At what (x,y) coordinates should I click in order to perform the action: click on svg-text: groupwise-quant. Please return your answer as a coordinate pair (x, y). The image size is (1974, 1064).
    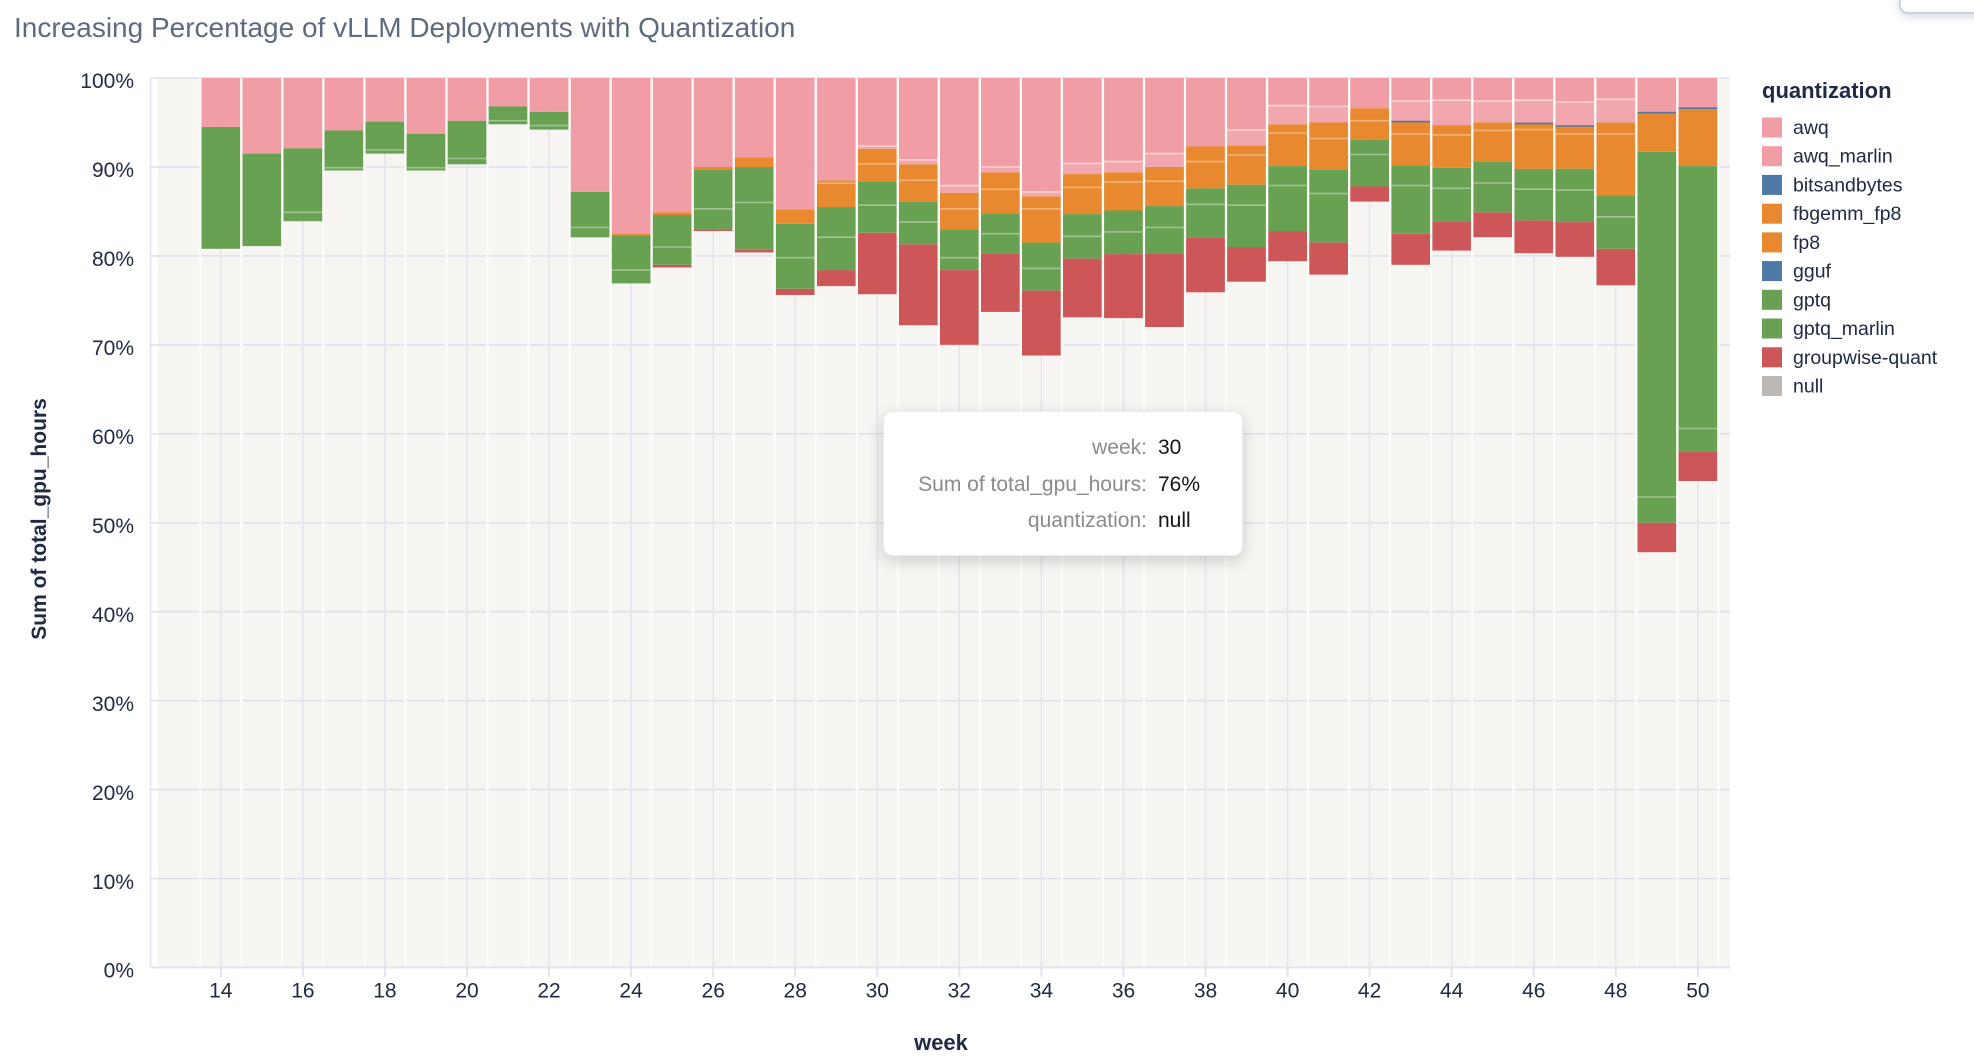
    Looking at the image, I should click on (1865, 358).